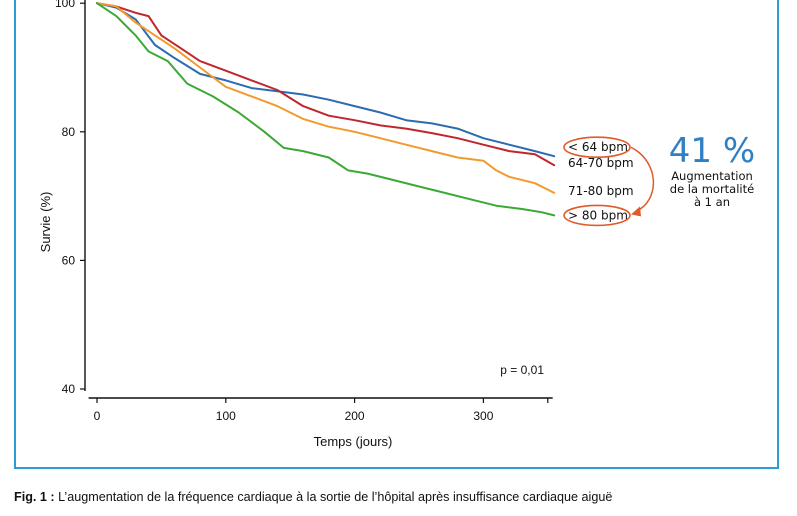 The image size is (797, 516). What do you see at coordinates (355, 416) in the screenshot?
I see `x-tick-label: 200` at bounding box center [355, 416].